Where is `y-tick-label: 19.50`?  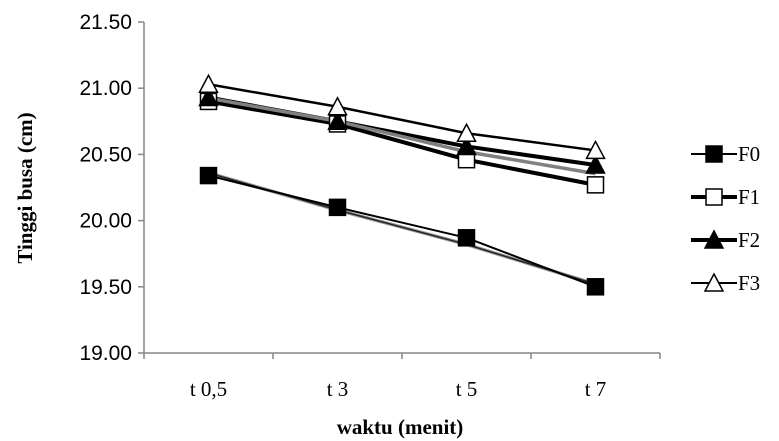 y-tick-label: 19.50 is located at coordinates (105, 287).